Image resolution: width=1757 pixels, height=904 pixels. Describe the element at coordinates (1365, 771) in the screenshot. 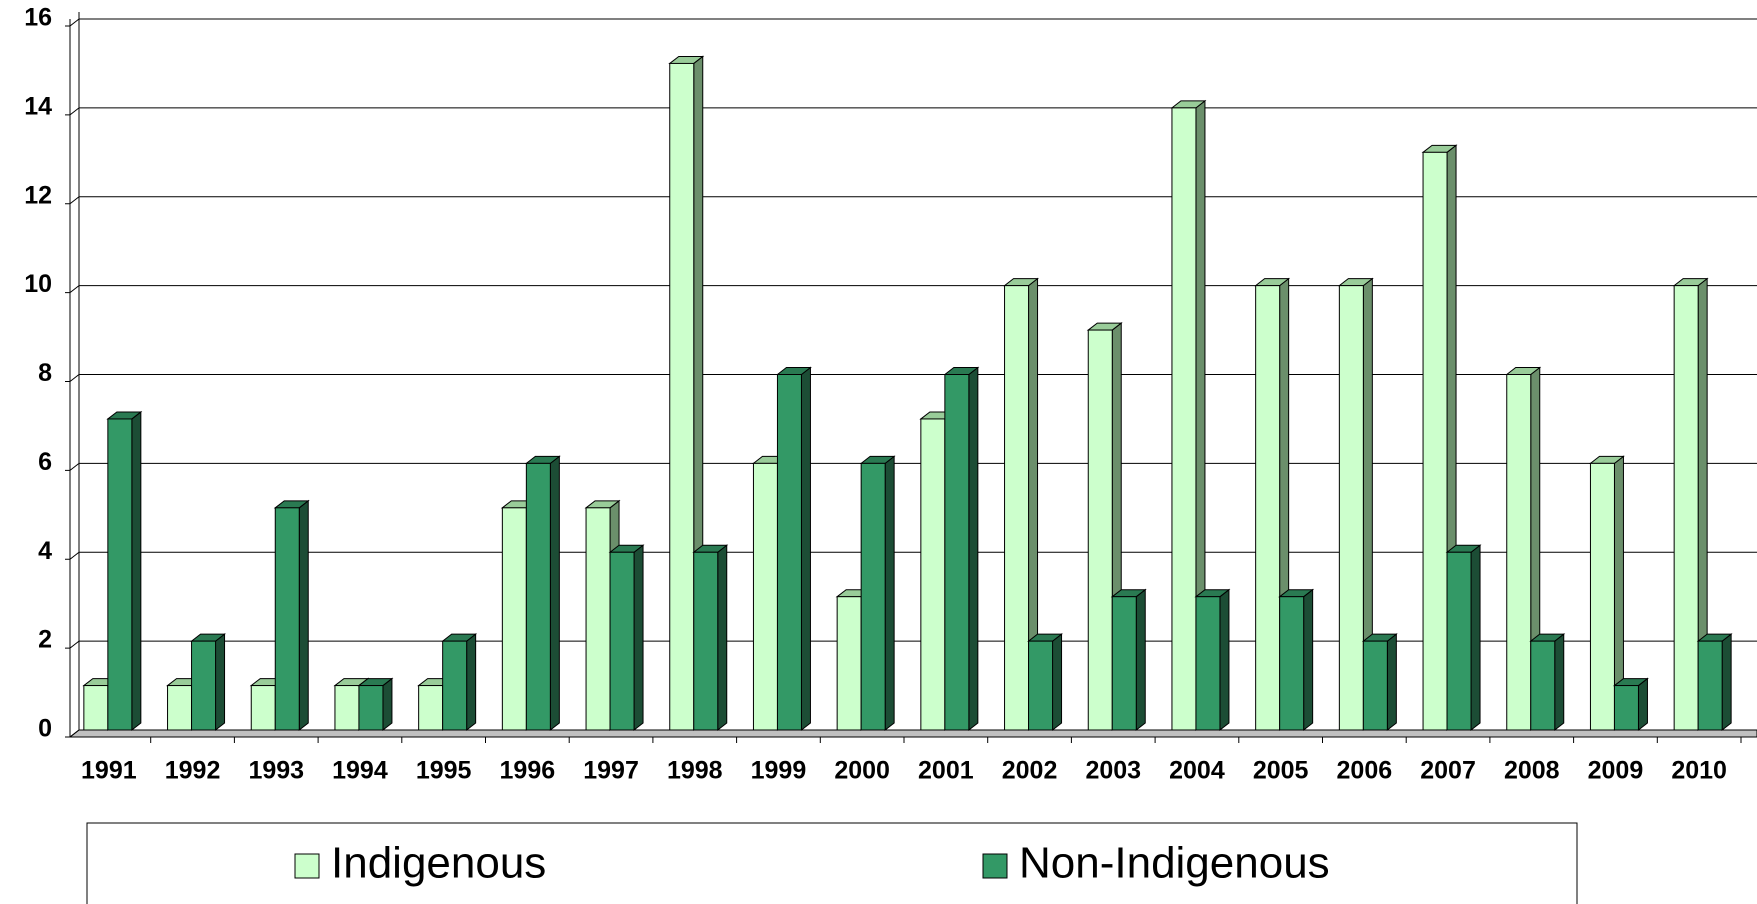

I see `x-tick-label: 2006` at that location.